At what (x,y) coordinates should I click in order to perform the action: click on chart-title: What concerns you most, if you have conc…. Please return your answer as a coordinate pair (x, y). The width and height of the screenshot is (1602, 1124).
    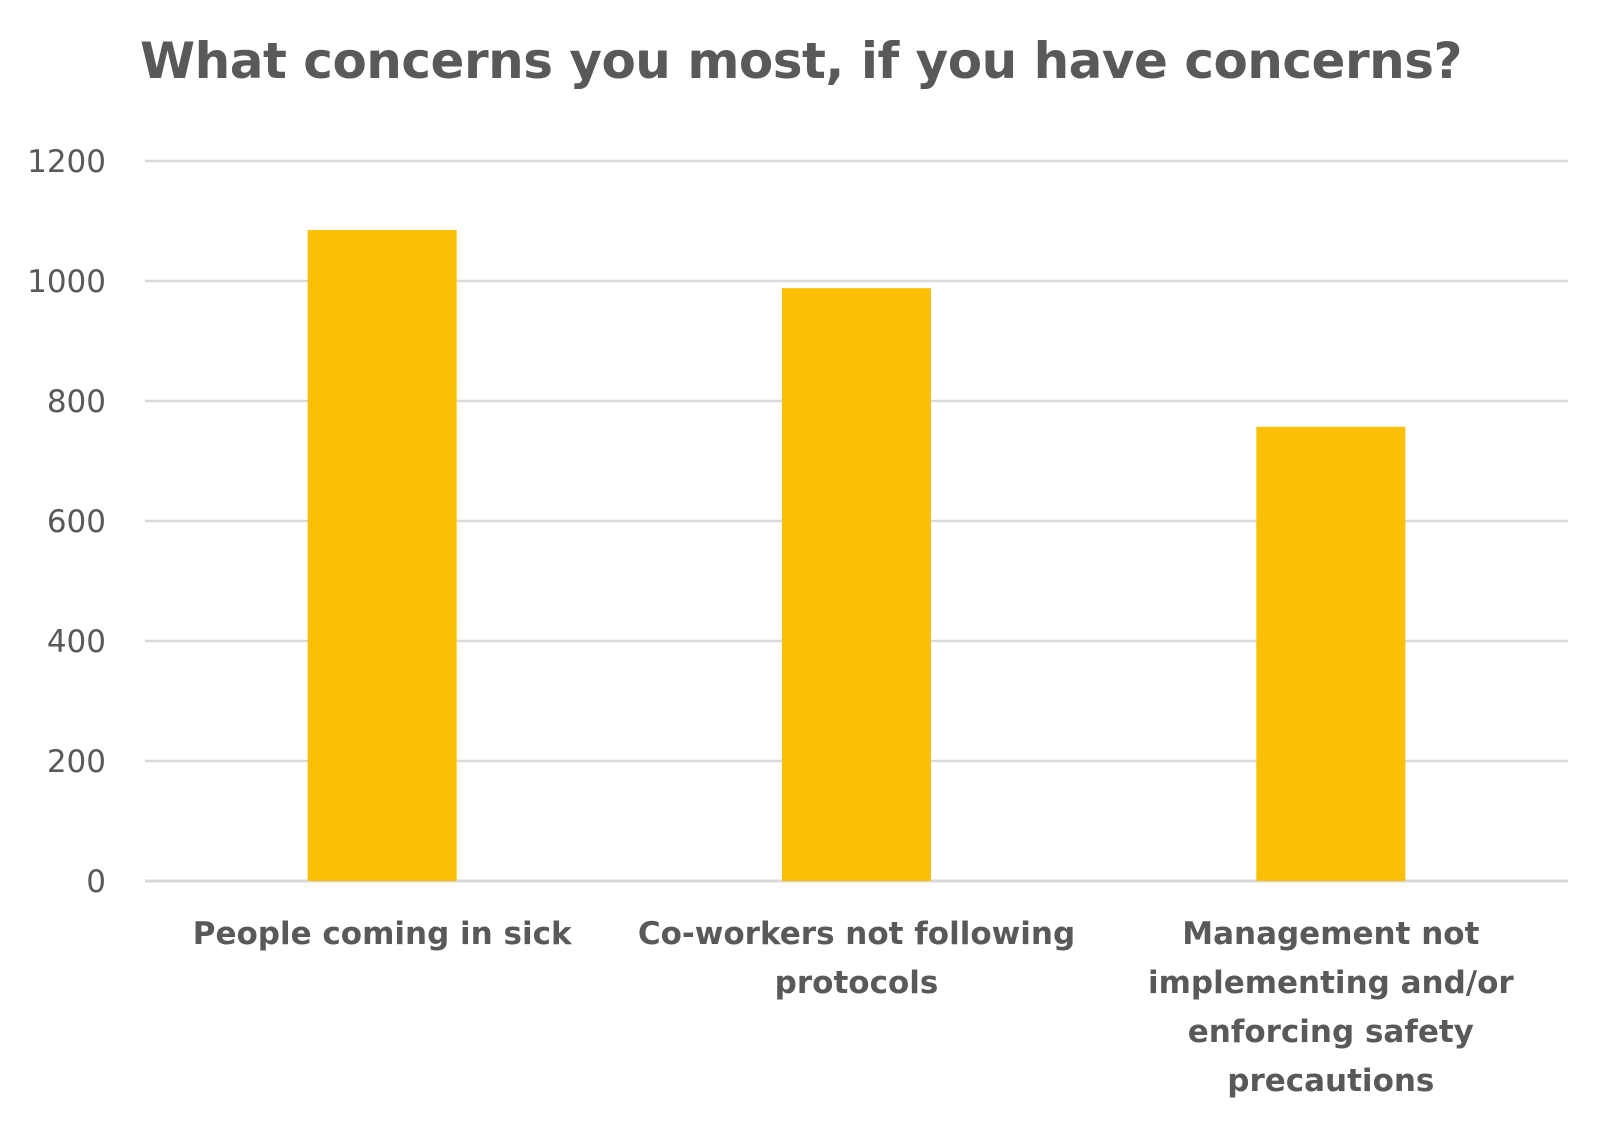
    Looking at the image, I should click on (801, 61).